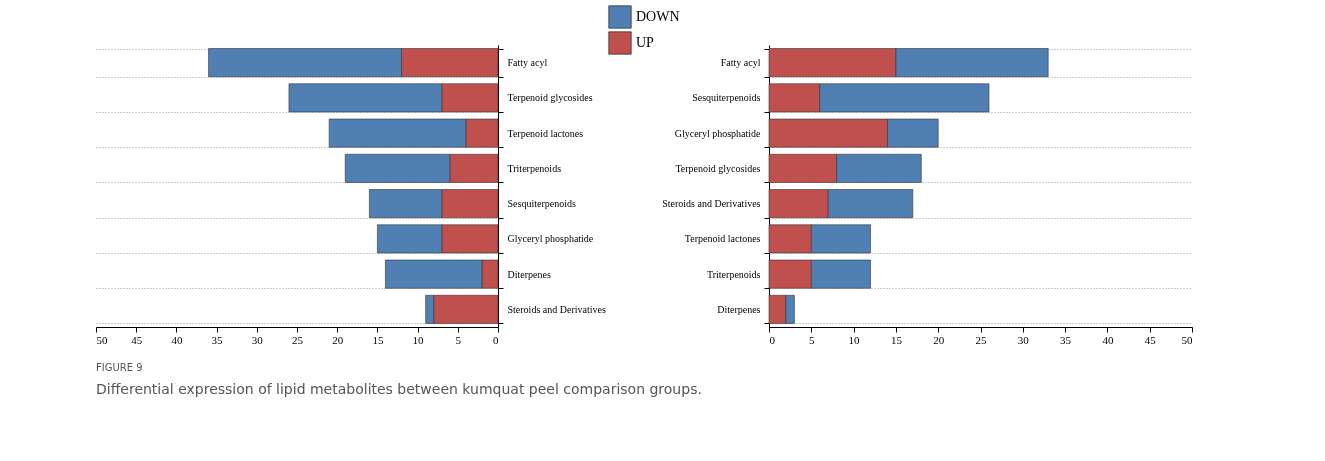 The height and width of the screenshot is (461, 1325). Describe the element at coordinates (399, 389) in the screenshot. I see `text: Differential expression of lipid metabolites between kumquat peel comparison groups.` at that location.